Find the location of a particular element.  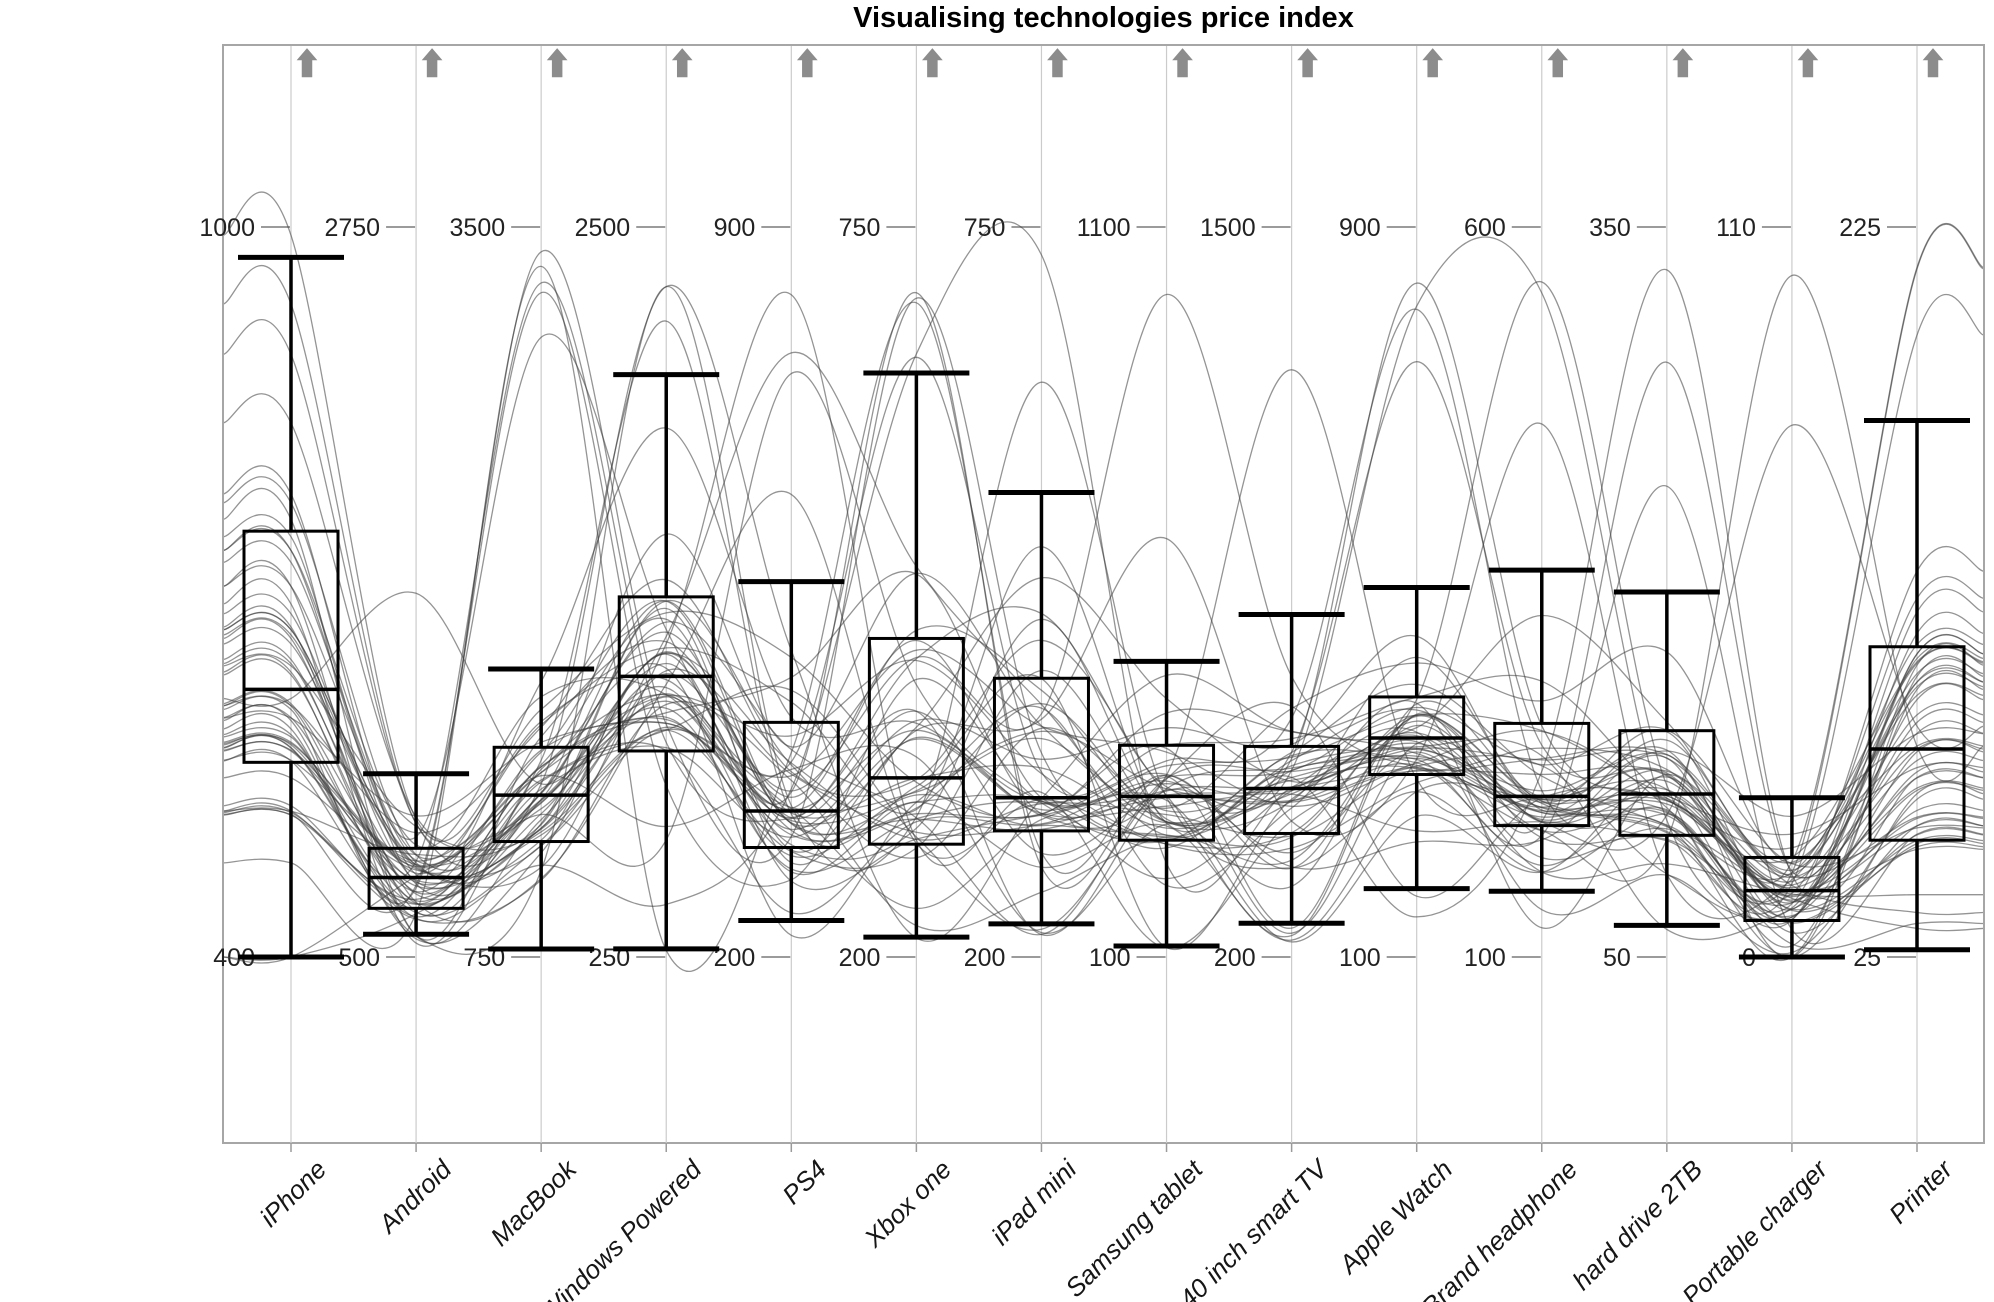

axis-max-label: 1100 is located at coordinates (1104, 228).